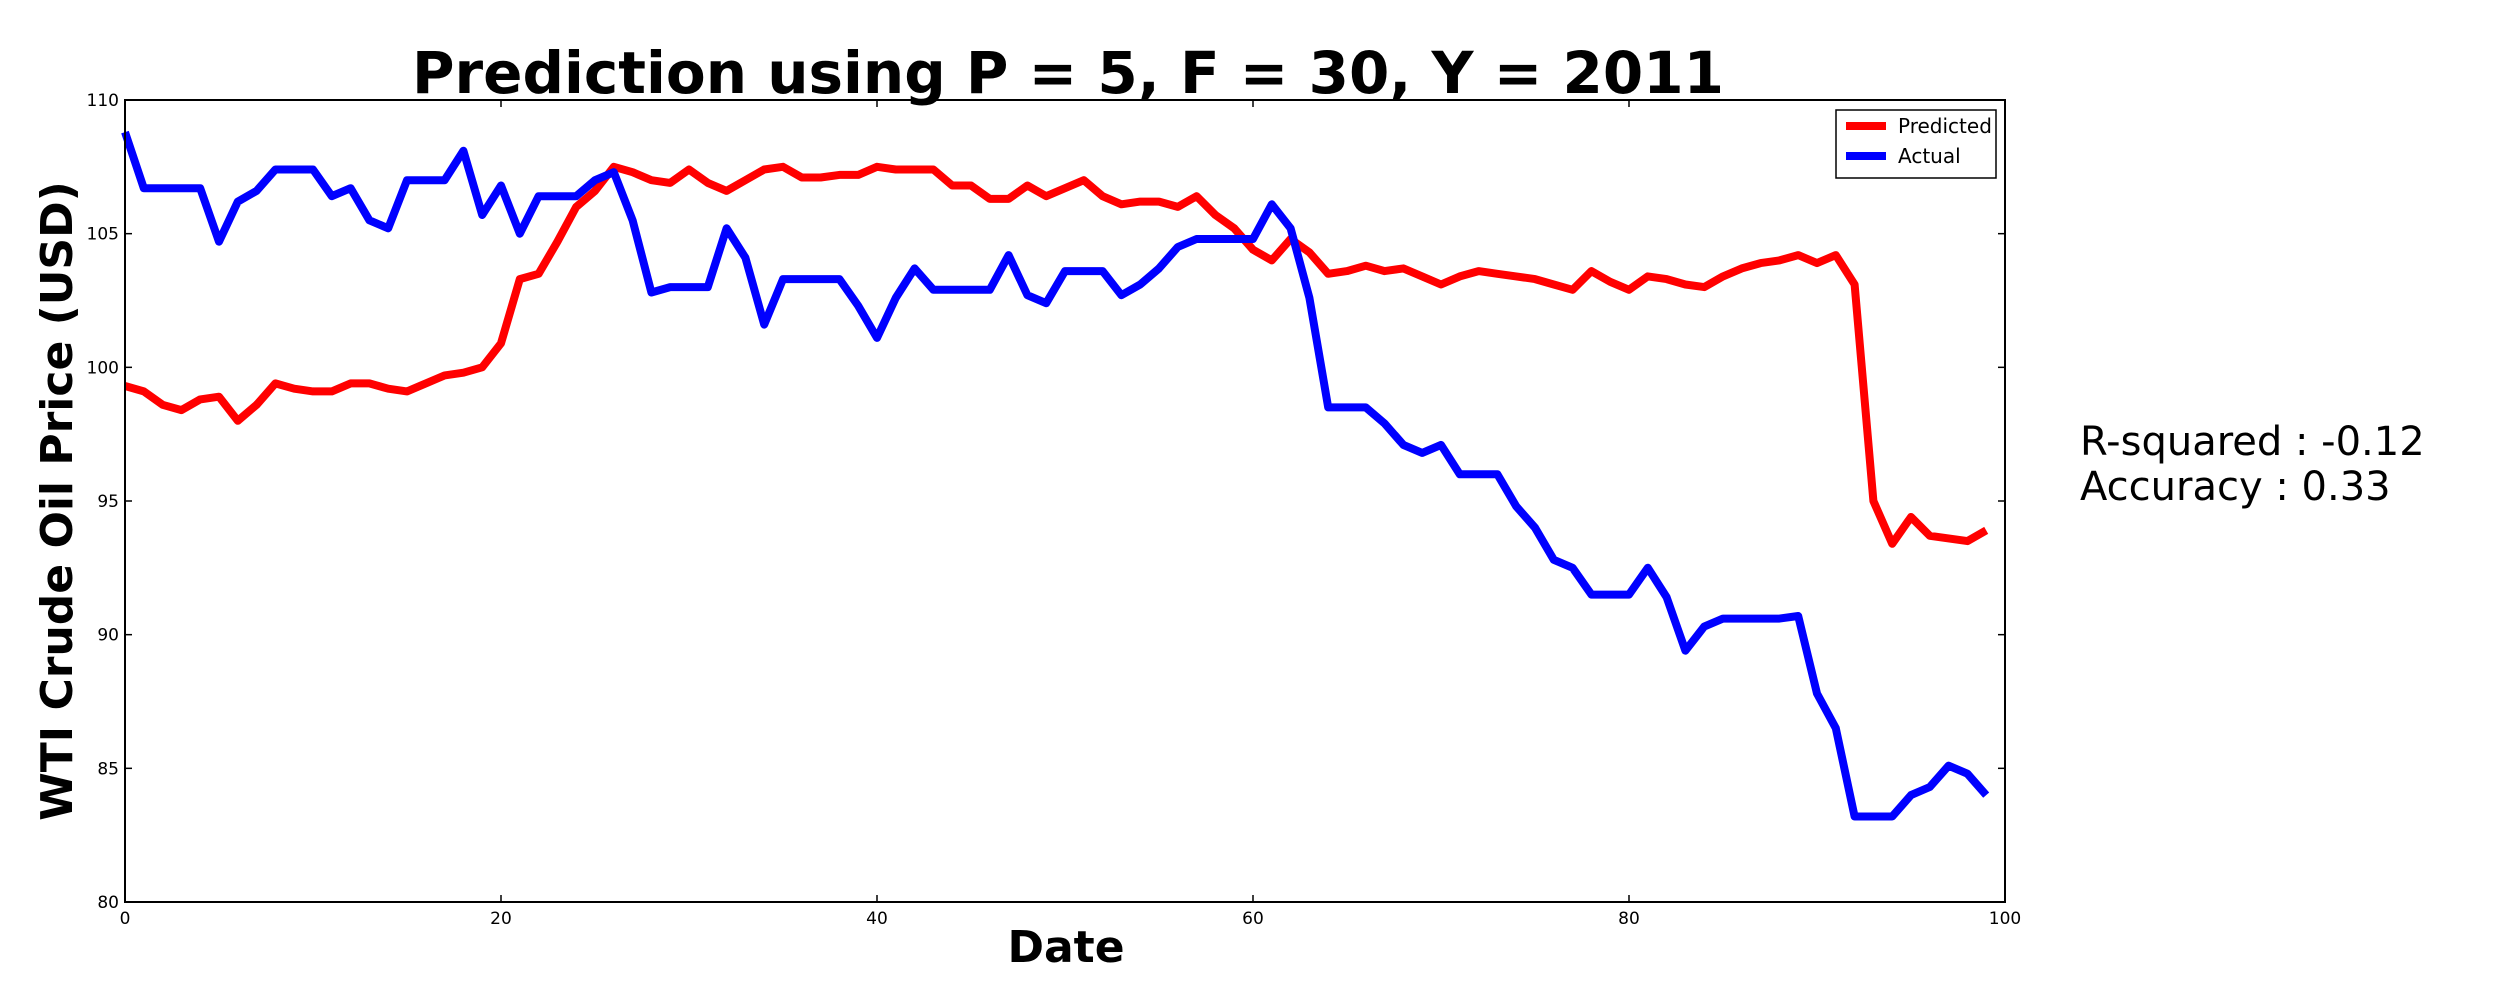  Describe the element at coordinates (1929, 156) in the screenshot. I see `legend-label-actual: Actual` at that location.